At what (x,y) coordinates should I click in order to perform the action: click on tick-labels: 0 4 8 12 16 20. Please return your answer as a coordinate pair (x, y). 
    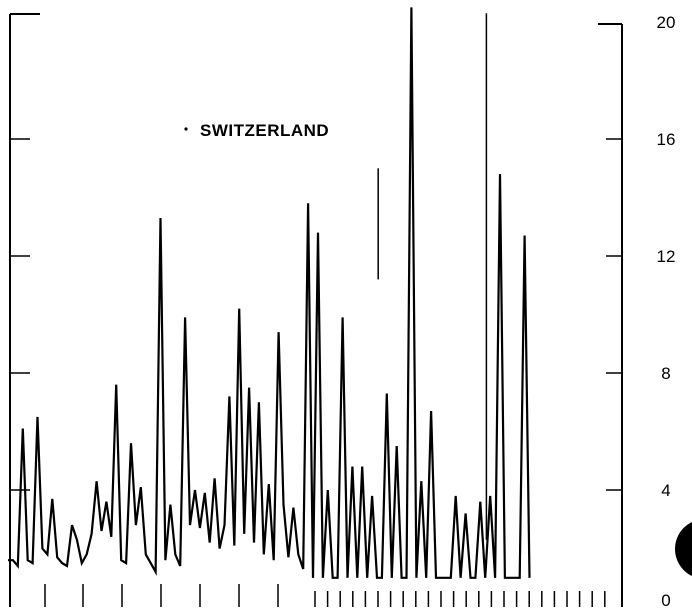
    Looking at the image, I should click on (666, 311).